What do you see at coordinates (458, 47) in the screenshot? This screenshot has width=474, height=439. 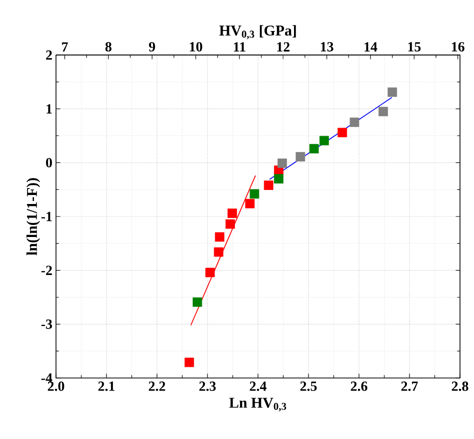 I see `x2-tick-label: 16` at bounding box center [458, 47].